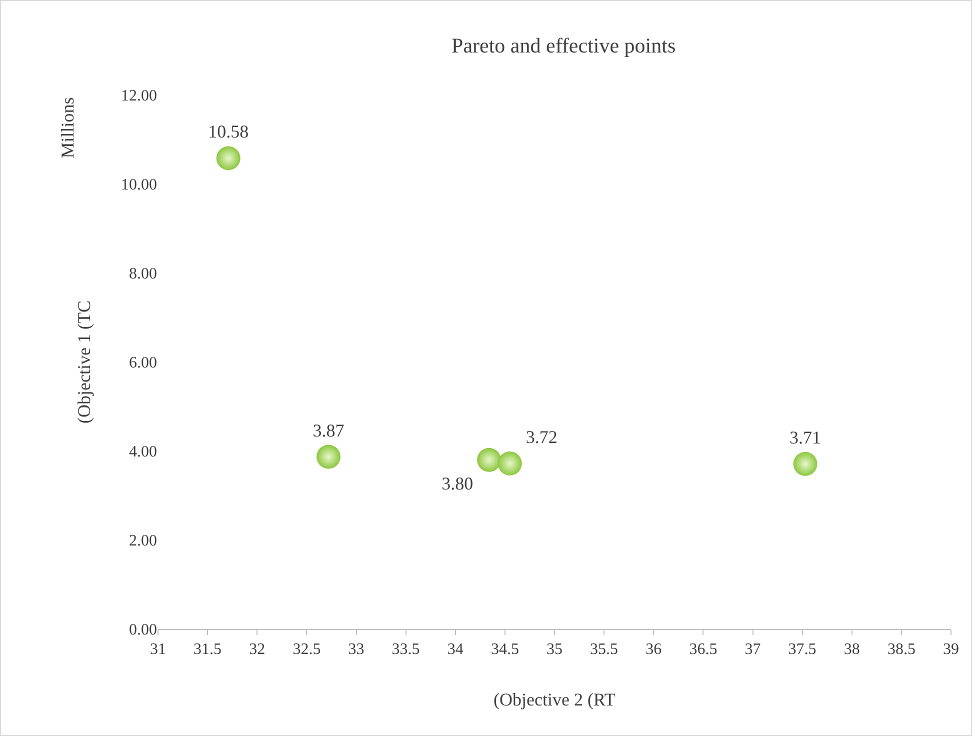 The image size is (972, 736). I want to click on x-tick-label: 34.5, so click(504, 649).